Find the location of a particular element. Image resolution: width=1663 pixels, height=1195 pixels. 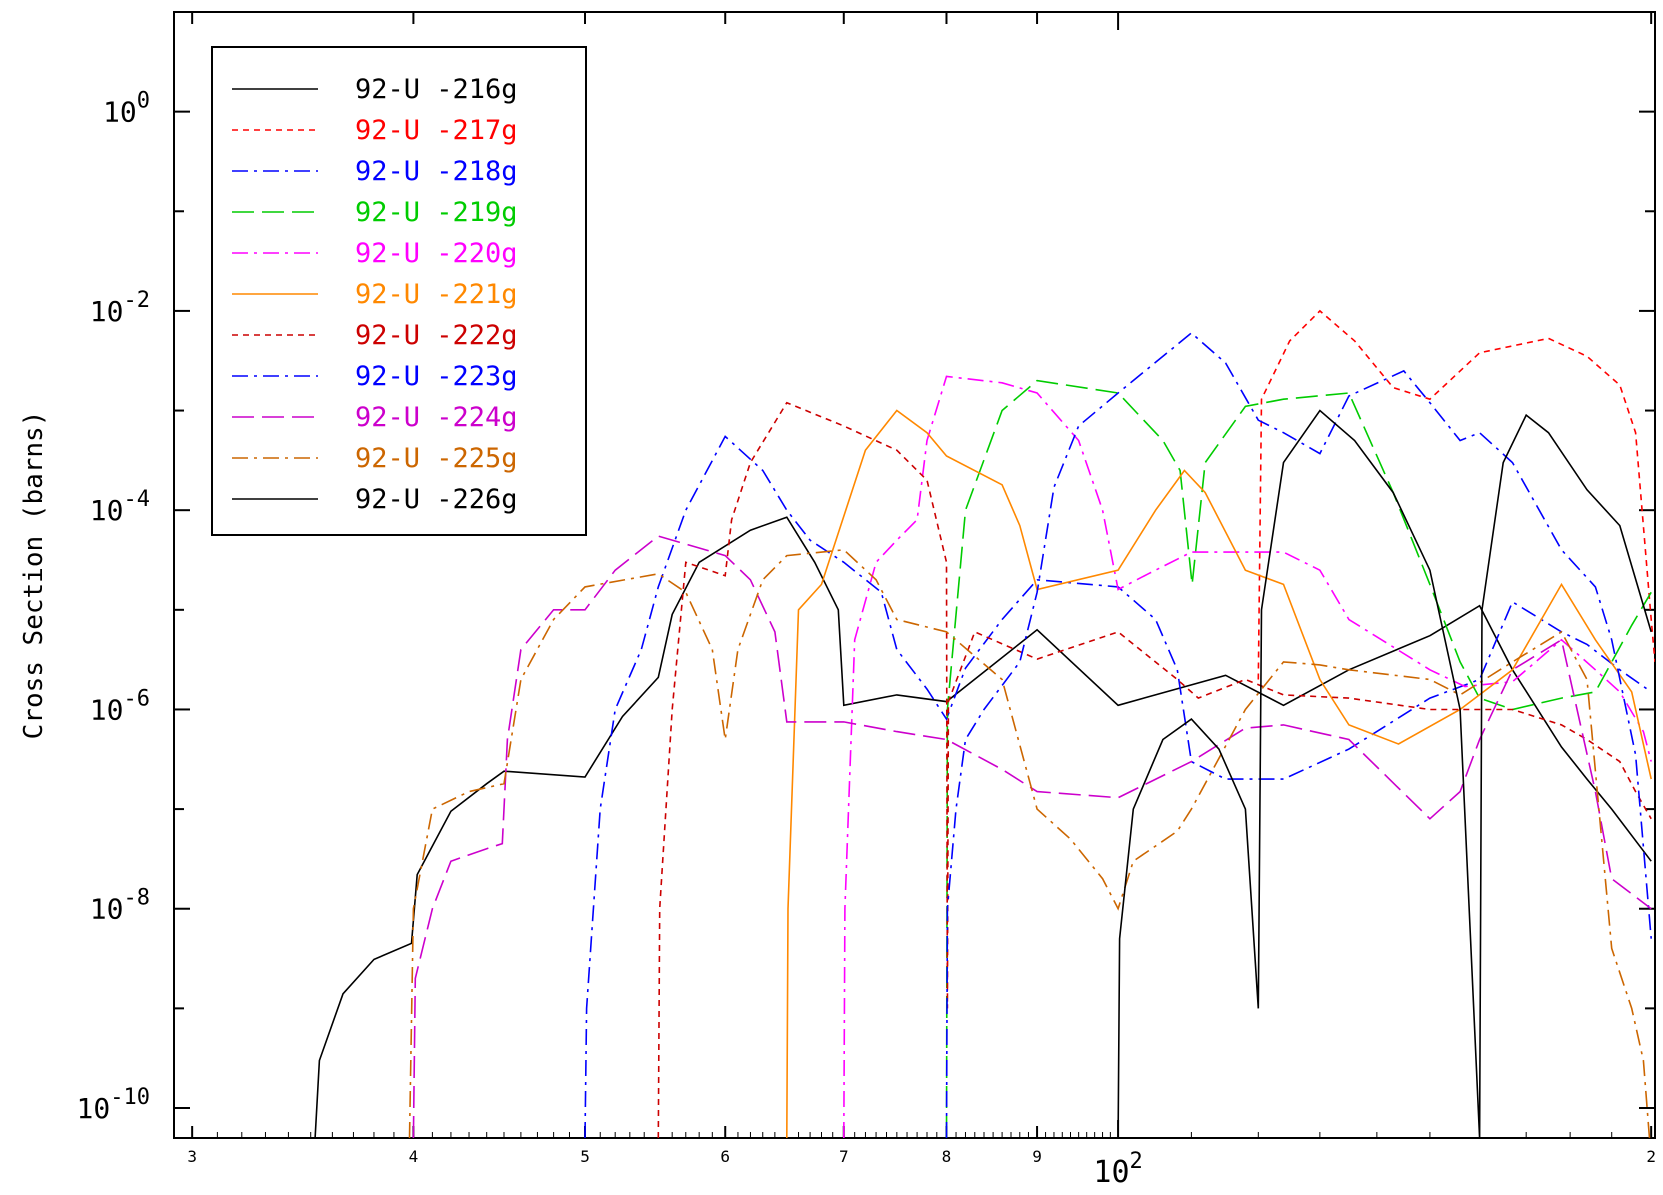

x-tick-label: 4 is located at coordinates (414, 1156).